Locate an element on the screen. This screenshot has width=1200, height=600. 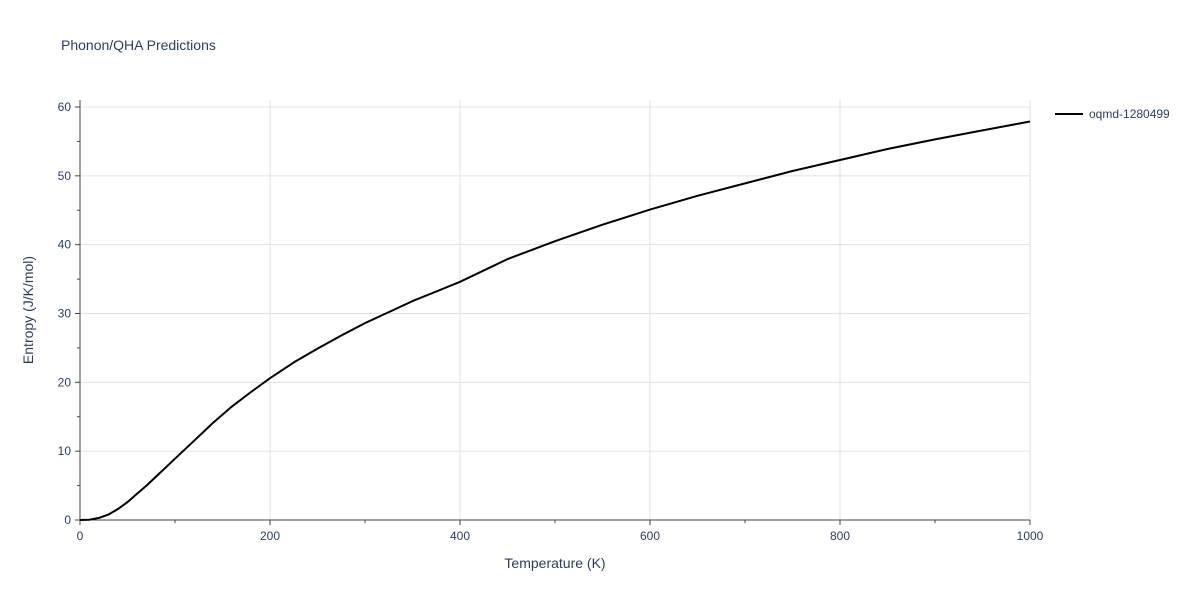
x-tick-label: 1000 is located at coordinates (1030, 536).